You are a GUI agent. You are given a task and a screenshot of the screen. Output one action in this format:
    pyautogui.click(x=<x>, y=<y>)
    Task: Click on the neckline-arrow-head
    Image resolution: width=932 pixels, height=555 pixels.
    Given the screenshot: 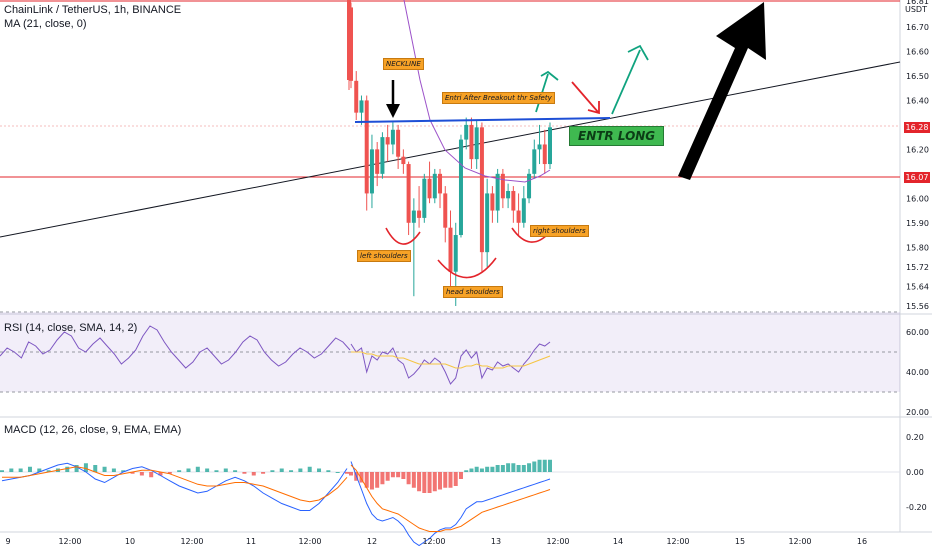 What is the action you would take?
    pyautogui.click(x=393, y=111)
    